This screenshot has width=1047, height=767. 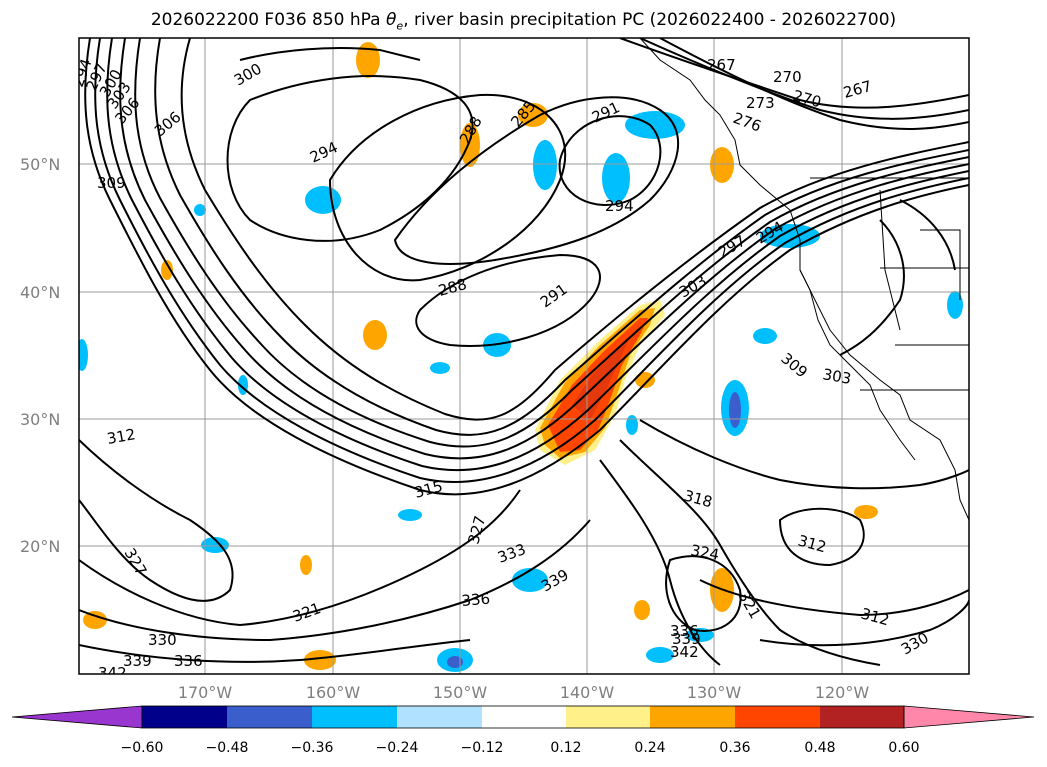 What do you see at coordinates (205, 692) in the screenshot?
I see `lon-label-170w: 170°W` at bounding box center [205, 692].